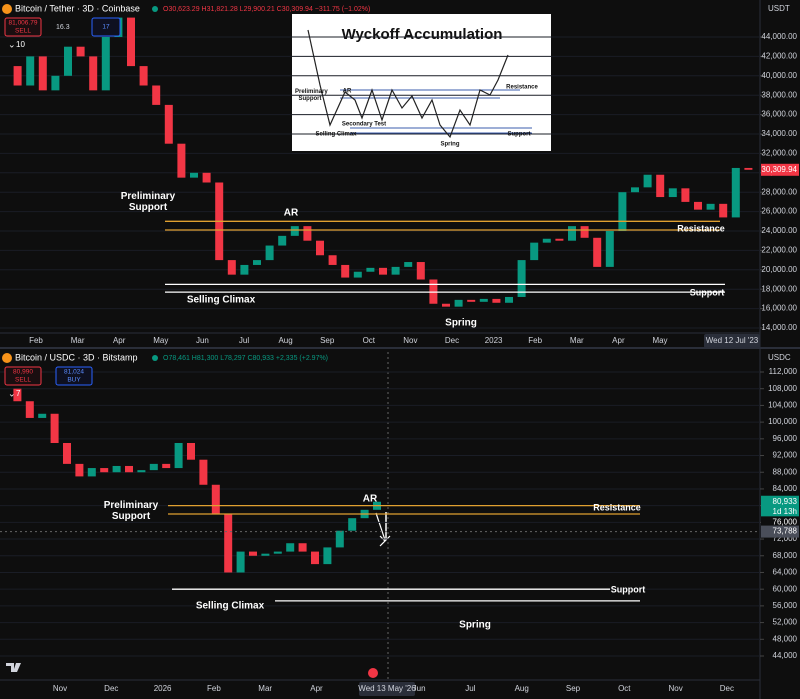 This screenshot has height=699, width=800. What do you see at coordinates (779, 56) in the screenshot?
I see `y-tick-label: 42,000.00` at bounding box center [779, 56].